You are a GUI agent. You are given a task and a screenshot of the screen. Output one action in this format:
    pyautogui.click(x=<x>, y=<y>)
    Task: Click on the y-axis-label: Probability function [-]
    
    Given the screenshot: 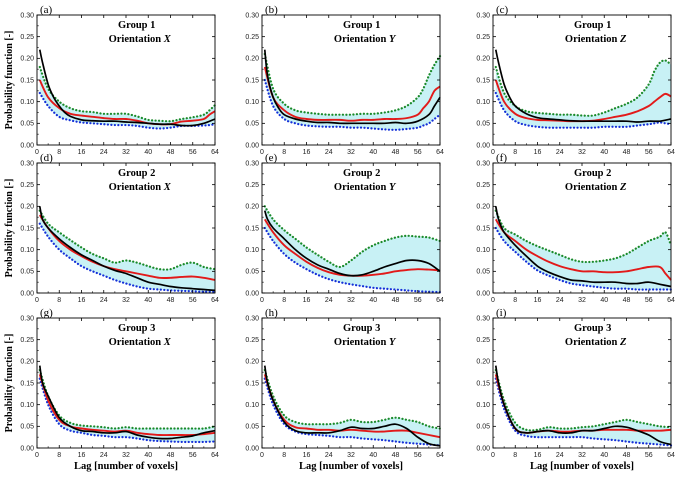 What is the action you would take?
    pyautogui.click(x=9, y=80)
    